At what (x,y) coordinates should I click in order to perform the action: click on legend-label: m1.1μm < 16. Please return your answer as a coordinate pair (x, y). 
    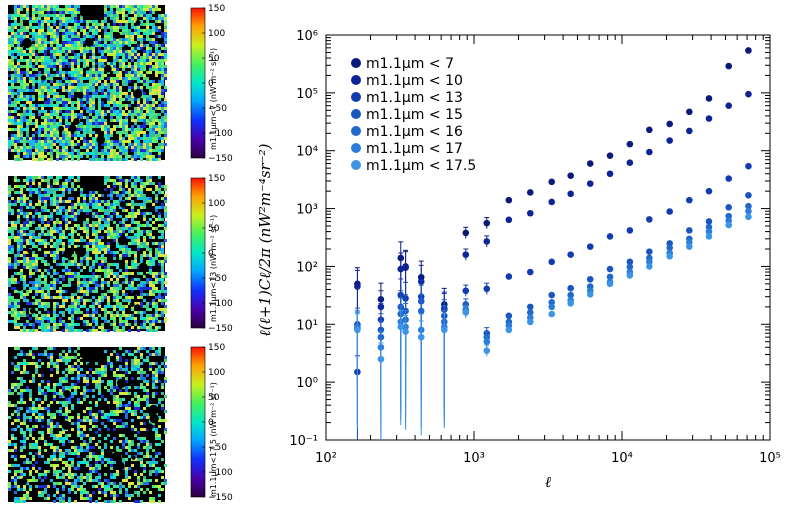
    Looking at the image, I should click on (414, 132).